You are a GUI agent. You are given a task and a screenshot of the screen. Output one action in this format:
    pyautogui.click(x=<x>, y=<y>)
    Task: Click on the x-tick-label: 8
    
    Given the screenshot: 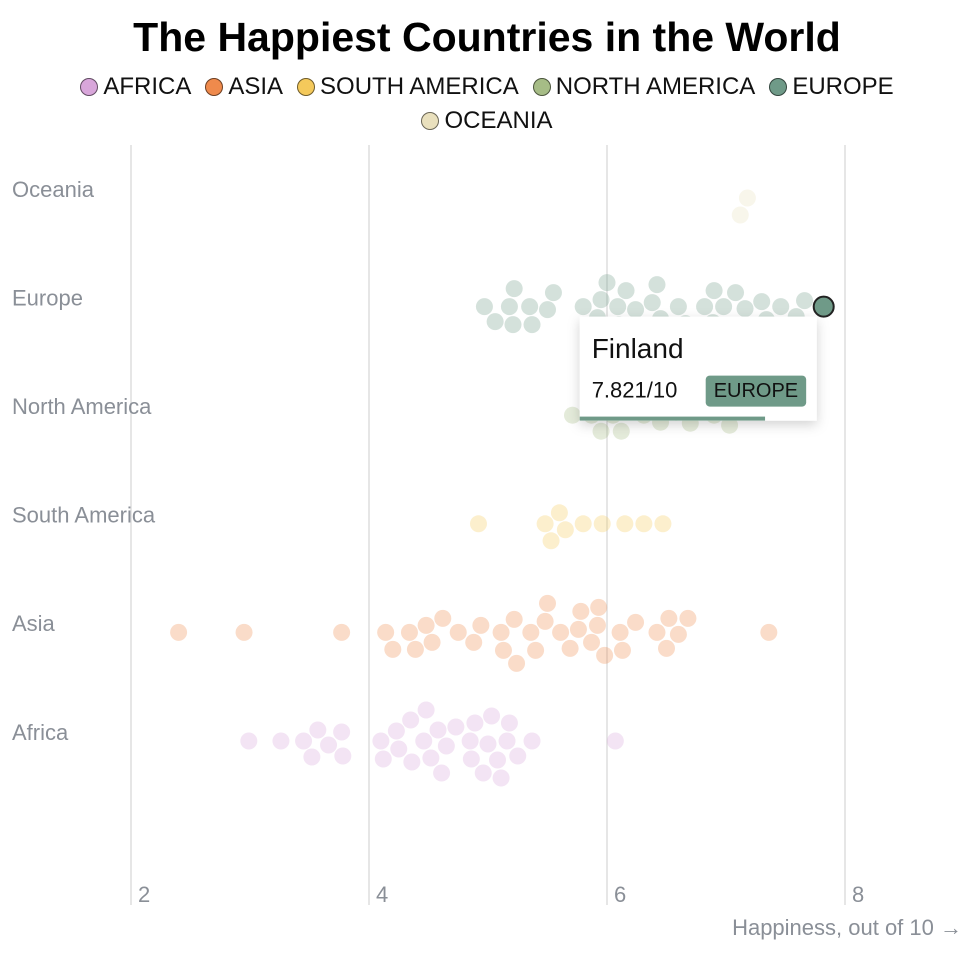 What is the action you would take?
    pyautogui.click(x=858, y=894)
    